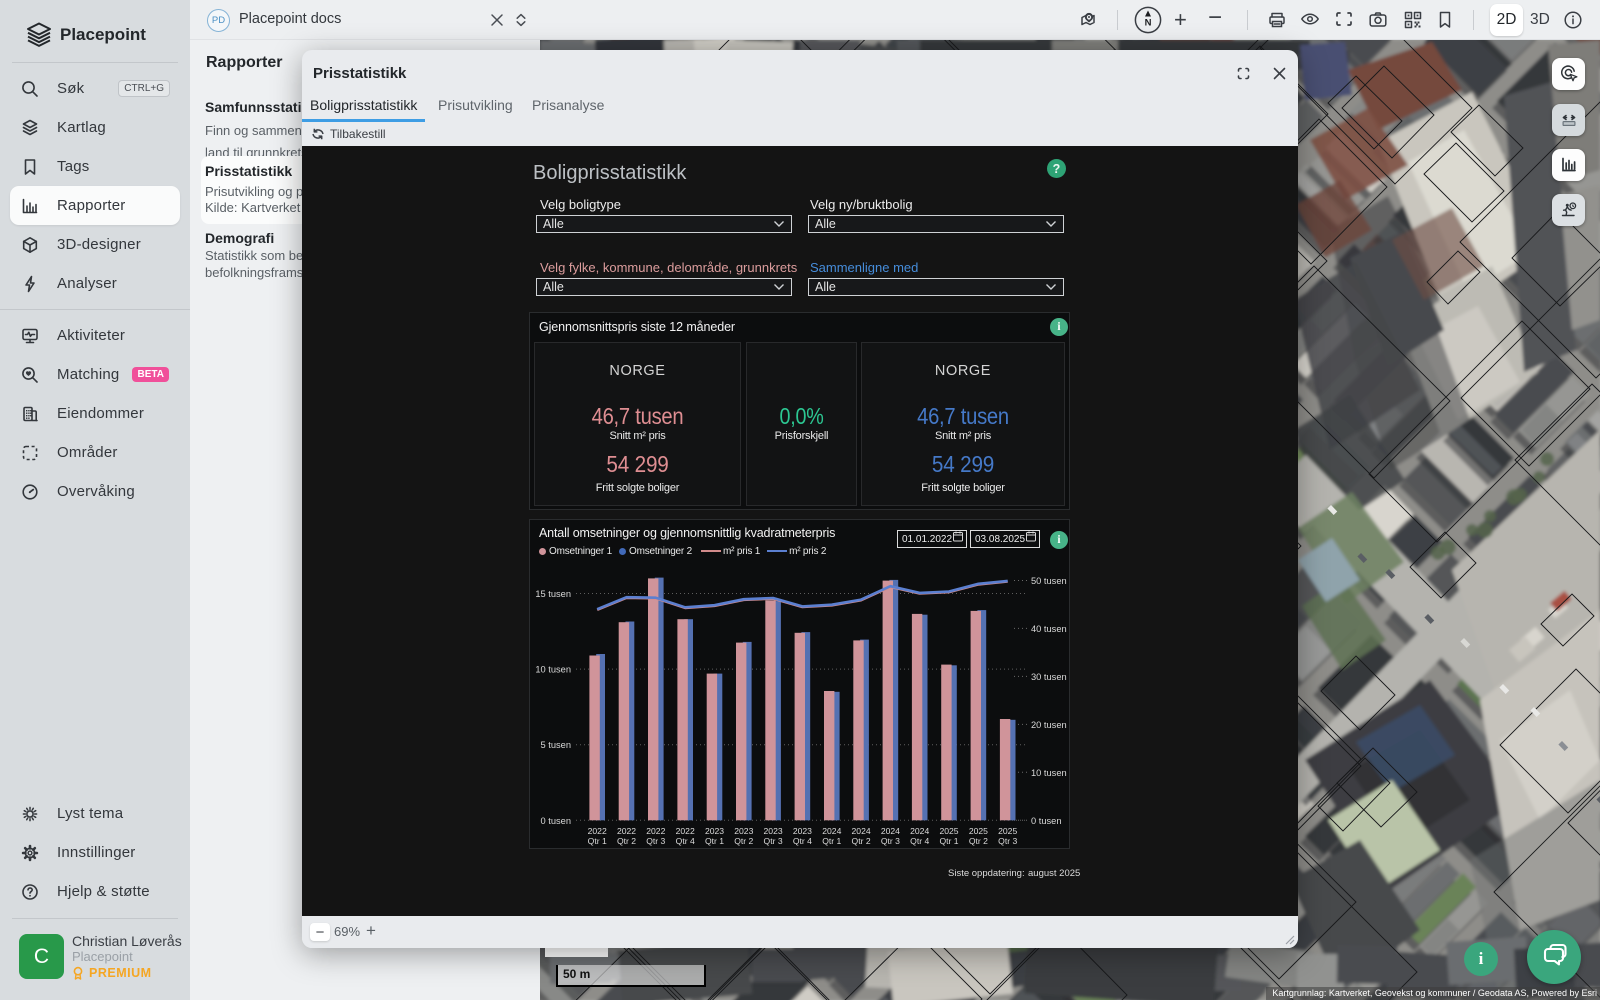 The width and height of the screenshot is (1600, 1000). I want to click on svg-text: N, so click(1148, 23).